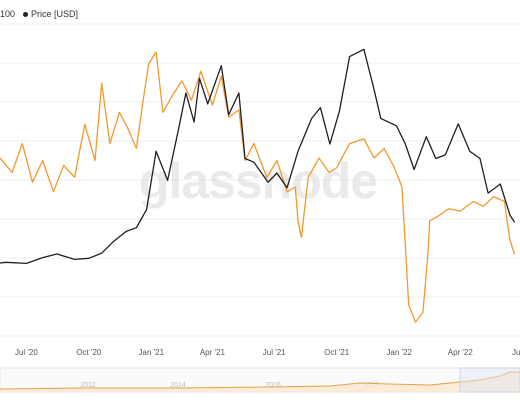 This screenshot has height=405, width=520. I want to click on x-tick-label-7: Apr '22, so click(461, 352).